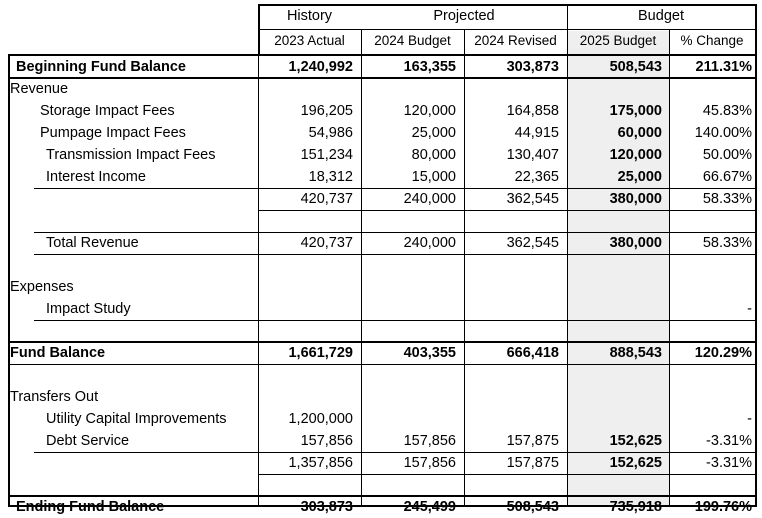 The width and height of the screenshot is (762, 518). Describe the element at coordinates (727, 111) in the screenshot. I see `row-value: 45.83%` at that location.